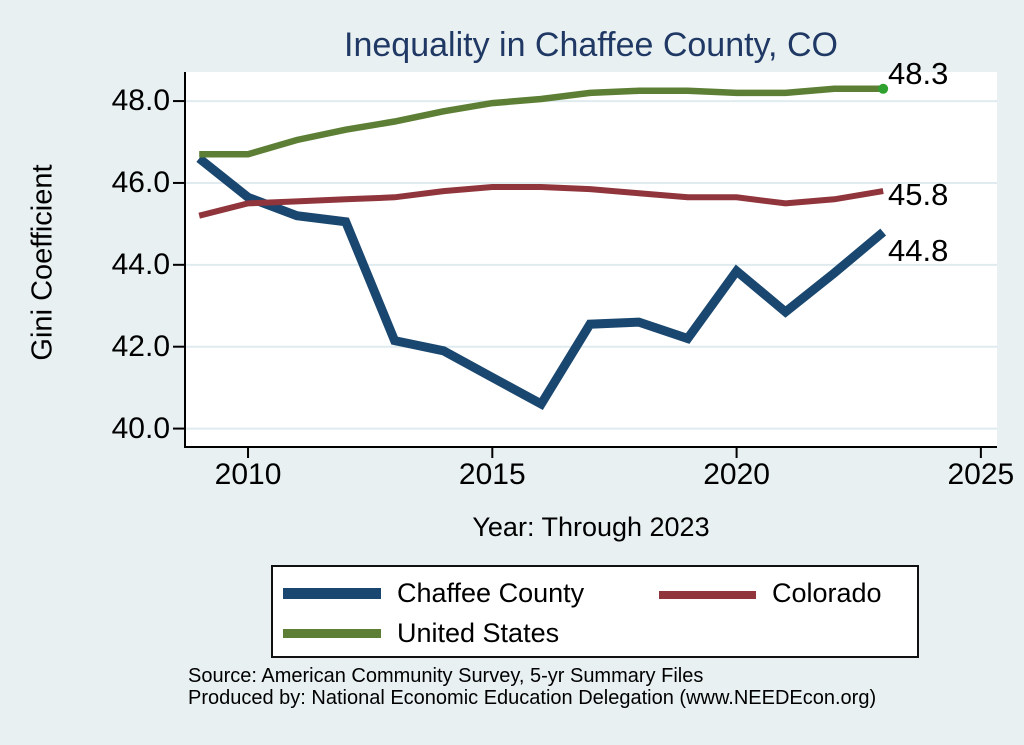 Image resolution: width=1024 pixels, height=745 pixels. Describe the element at coordinates (827, 593) in the screenshot. I see `legend-label-colorado: Colorado` at that location.